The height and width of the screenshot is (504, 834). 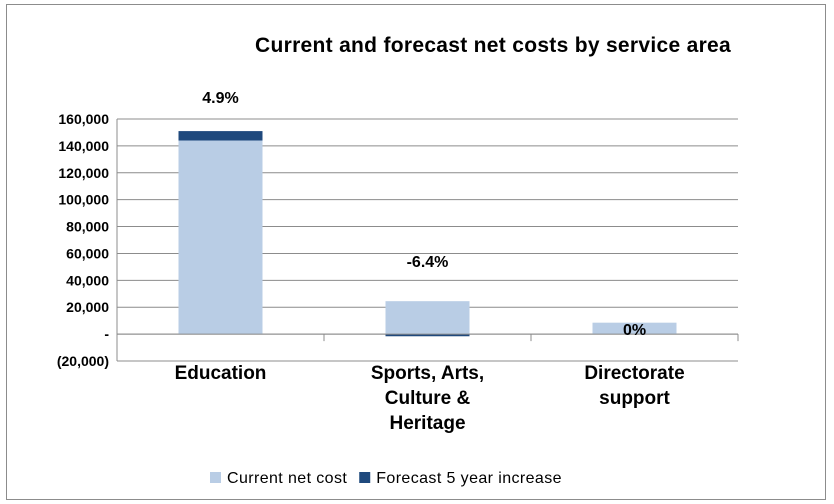 I want to click on y-tick-label: 160,000, so click(x=83, y=119).